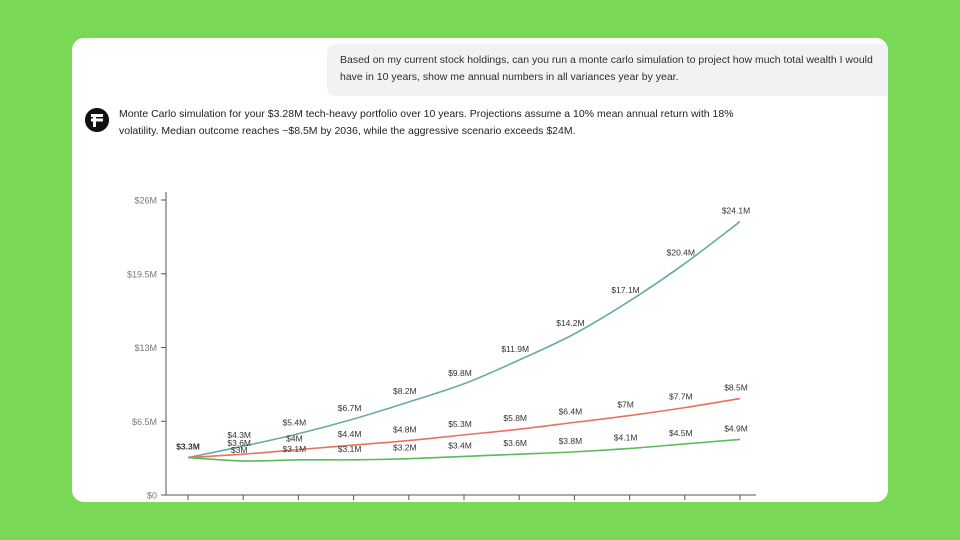  What do you see at coordinates (681, 433) in the screenshot?
I see `data-label: $4.5M` at bounding box center [681, 433].